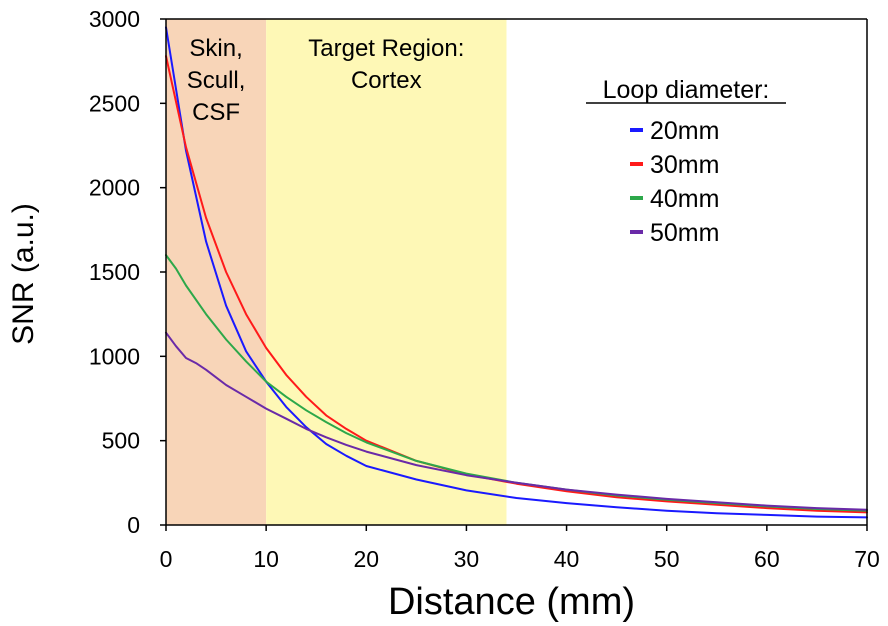  What do you see at coordinates (216, 80) in the screenshot?
I see `region-1-label: Scull,` at bounding box center [216, 80].